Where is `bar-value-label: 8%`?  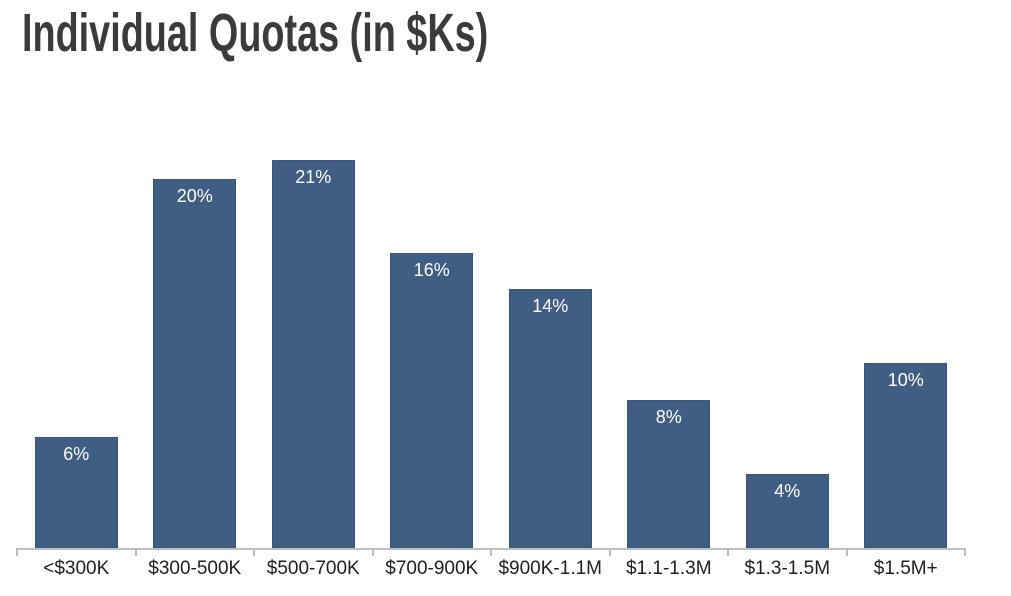
bar-value-label: 8% is located at coordinates (668, 417).